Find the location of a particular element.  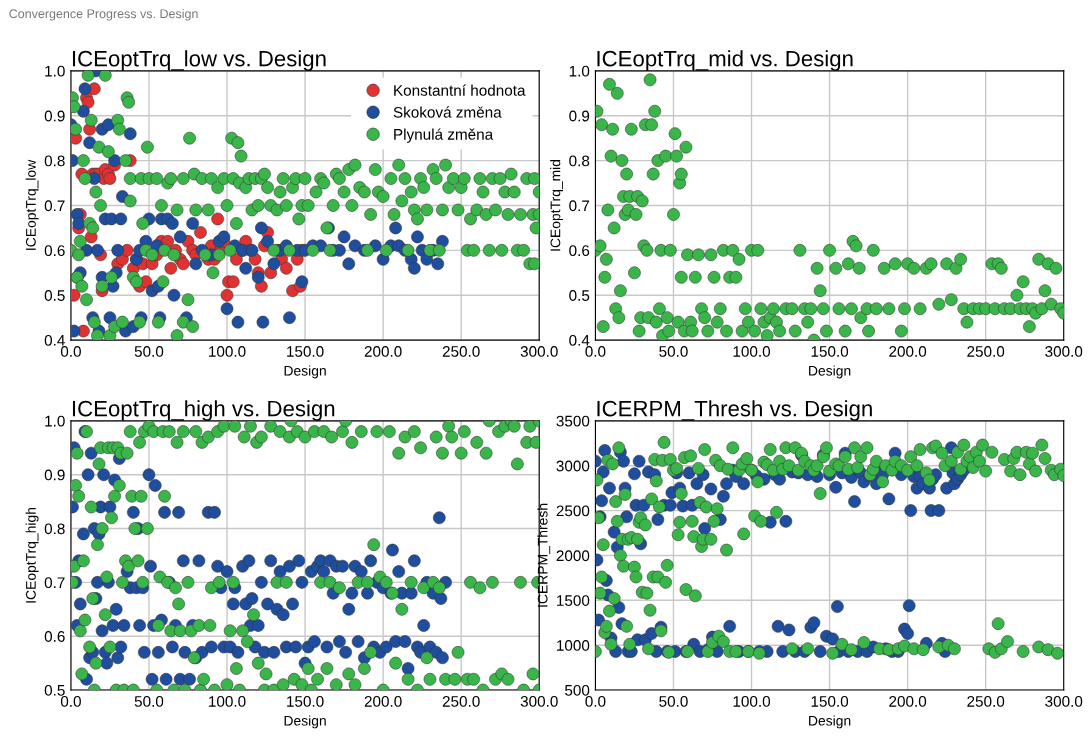

y-tick-label: 2000 is located at coordinates (573, 556).